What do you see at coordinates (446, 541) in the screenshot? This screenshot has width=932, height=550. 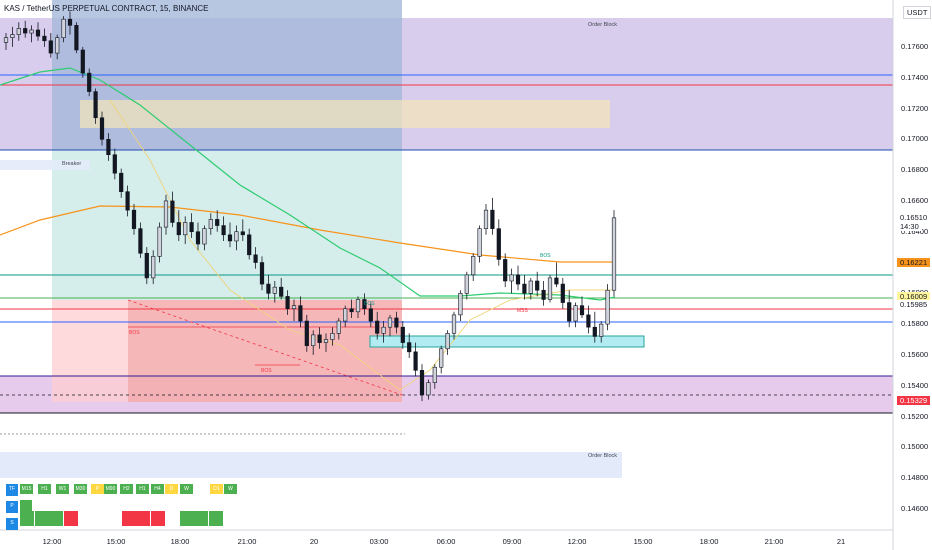 I see `time-tick-label: 06:00` at bounding box center [446, 541].